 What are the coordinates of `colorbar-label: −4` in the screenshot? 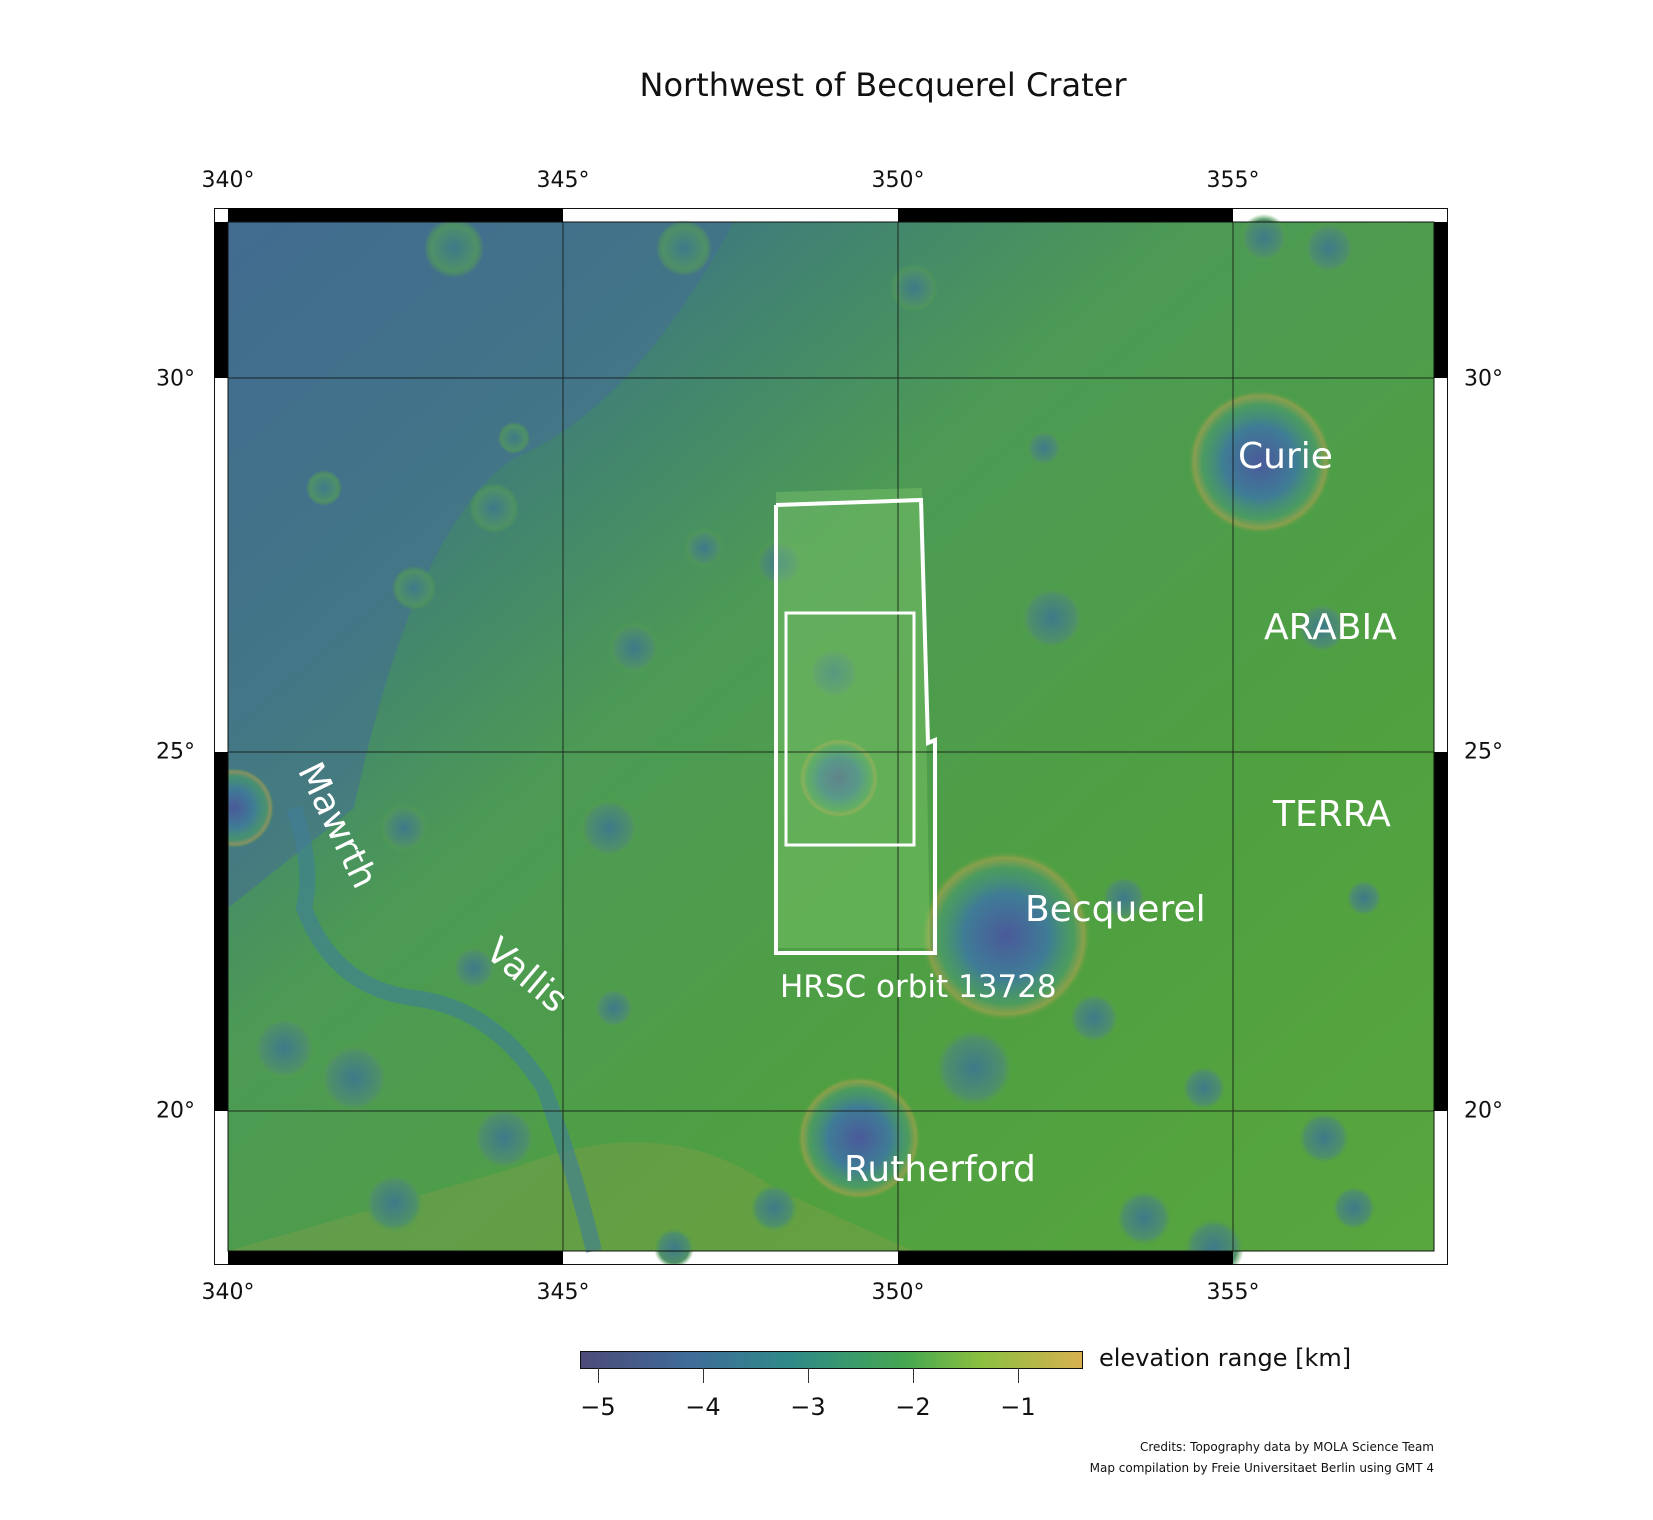 It's located at (703, 1407).